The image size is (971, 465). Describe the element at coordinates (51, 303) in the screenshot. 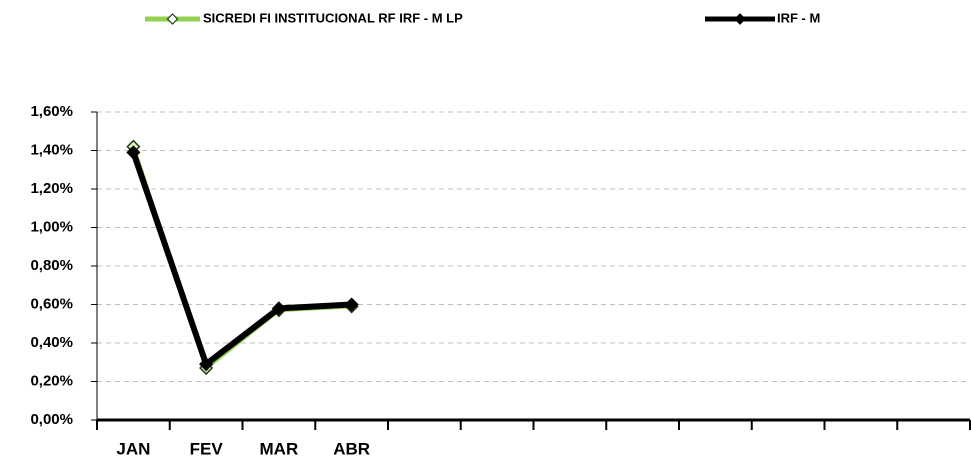

I see `y-tick-label: 0,60%` at that location.